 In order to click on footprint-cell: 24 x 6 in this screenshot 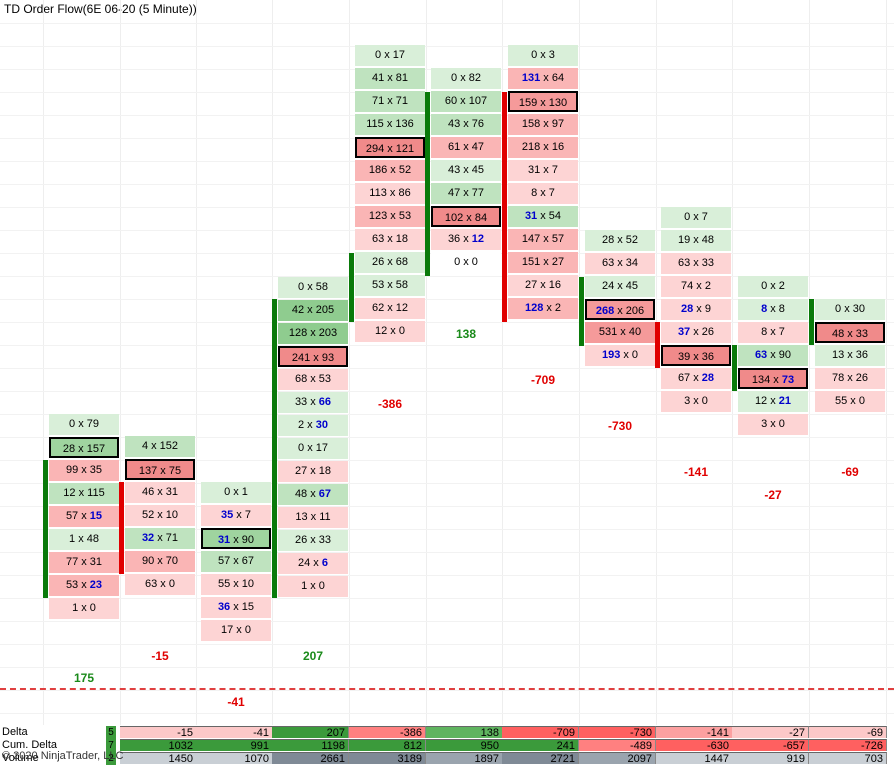, I will do `click(313, 563)`.